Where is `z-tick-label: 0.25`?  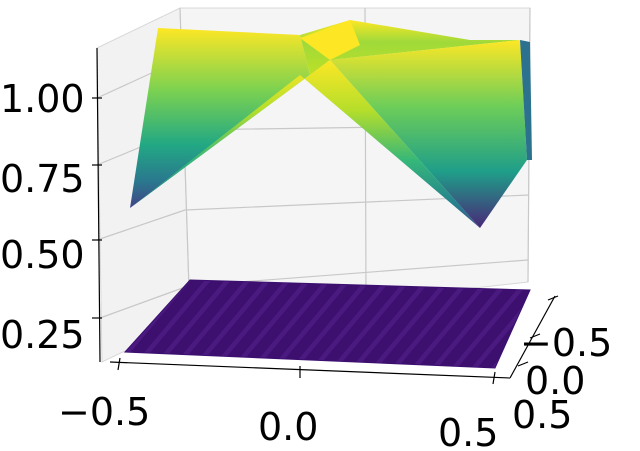 z-tick-label: 0.25 is located at coordinates (42, 335).